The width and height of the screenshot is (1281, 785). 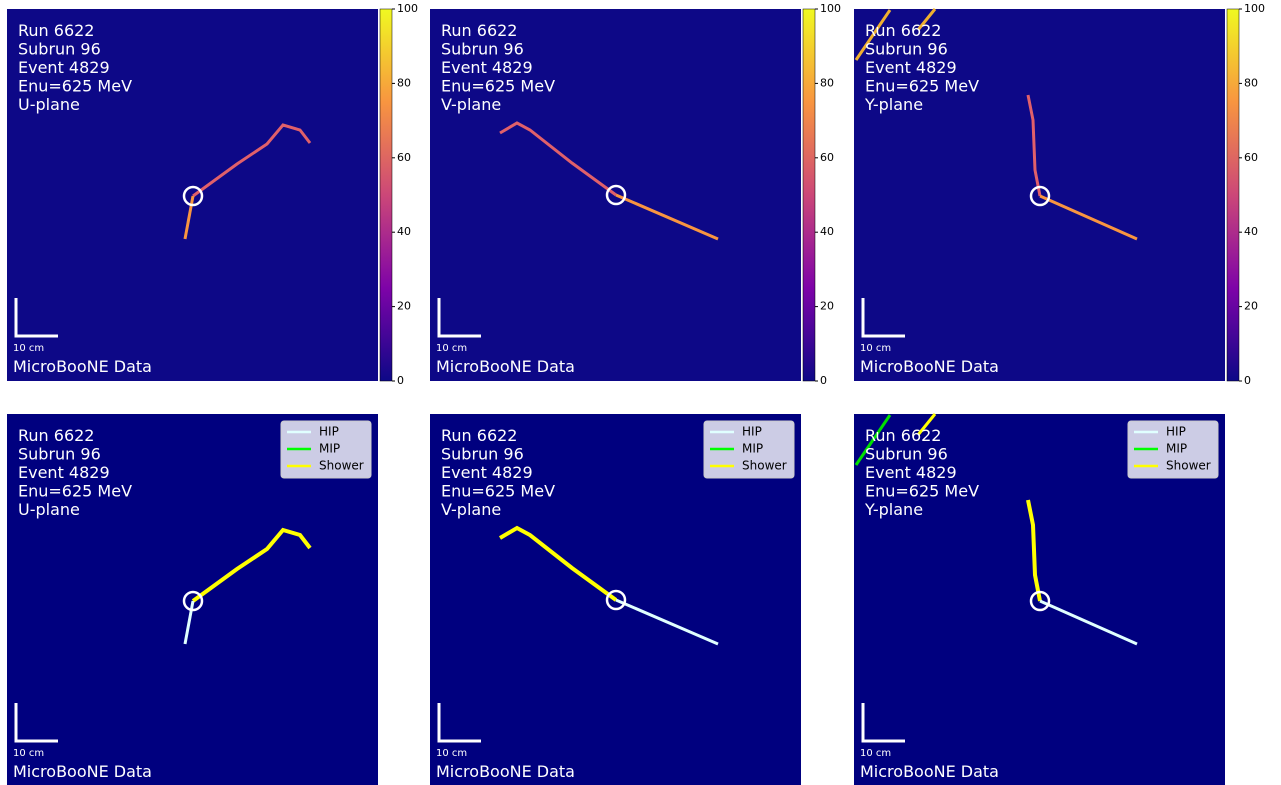 I want to click on legend-box, so click(x=1173, y=449).